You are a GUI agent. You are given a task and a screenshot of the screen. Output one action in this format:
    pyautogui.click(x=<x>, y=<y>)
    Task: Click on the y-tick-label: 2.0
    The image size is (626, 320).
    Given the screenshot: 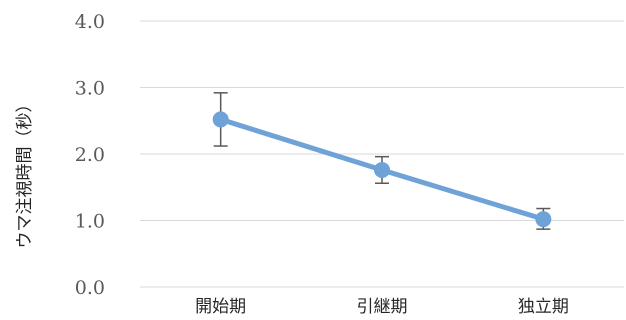 What is the action you would take?
    pyautogui.click(x=90, y=155)
    